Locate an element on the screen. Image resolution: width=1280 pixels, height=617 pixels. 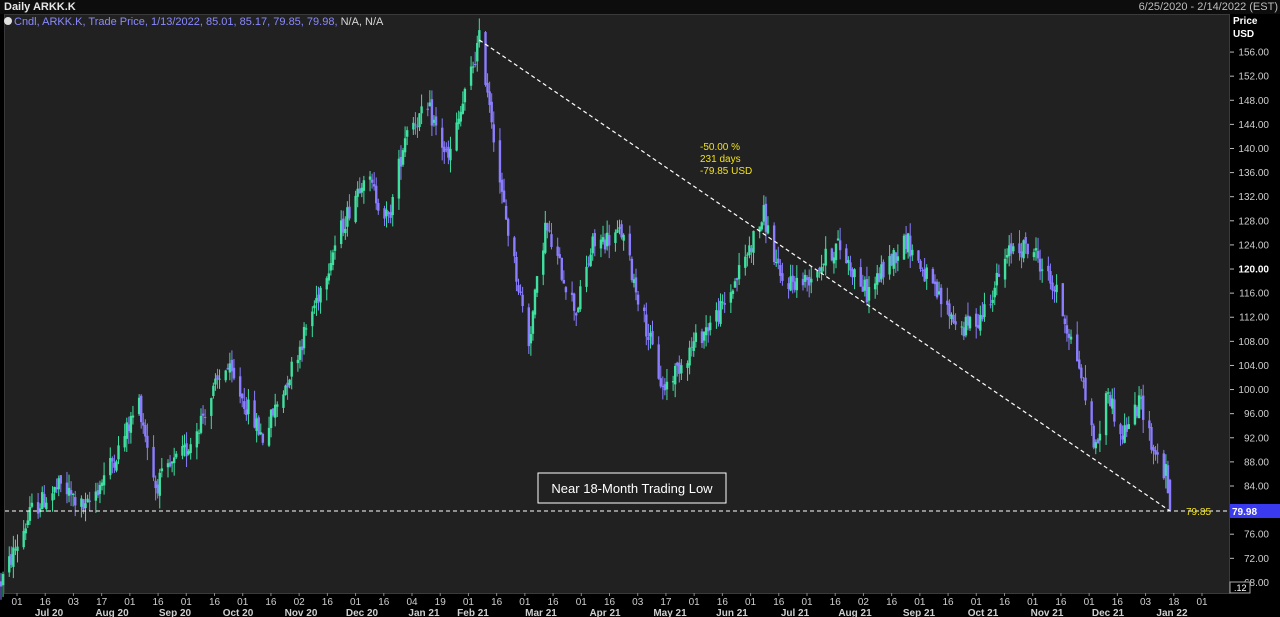
y-tick-label: 68.00 is located at coordinates (1256, 583).